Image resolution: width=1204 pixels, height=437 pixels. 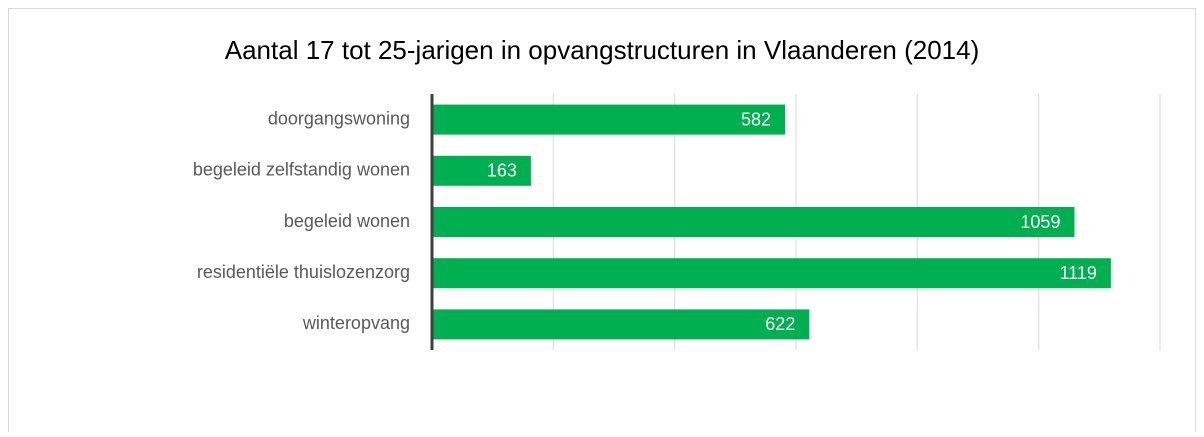 What do you see at coordinates (303, 272) in the screenshot?
I see `y-tick-label: residentiële thuislozenzorg` at bounding box center [303, 272].